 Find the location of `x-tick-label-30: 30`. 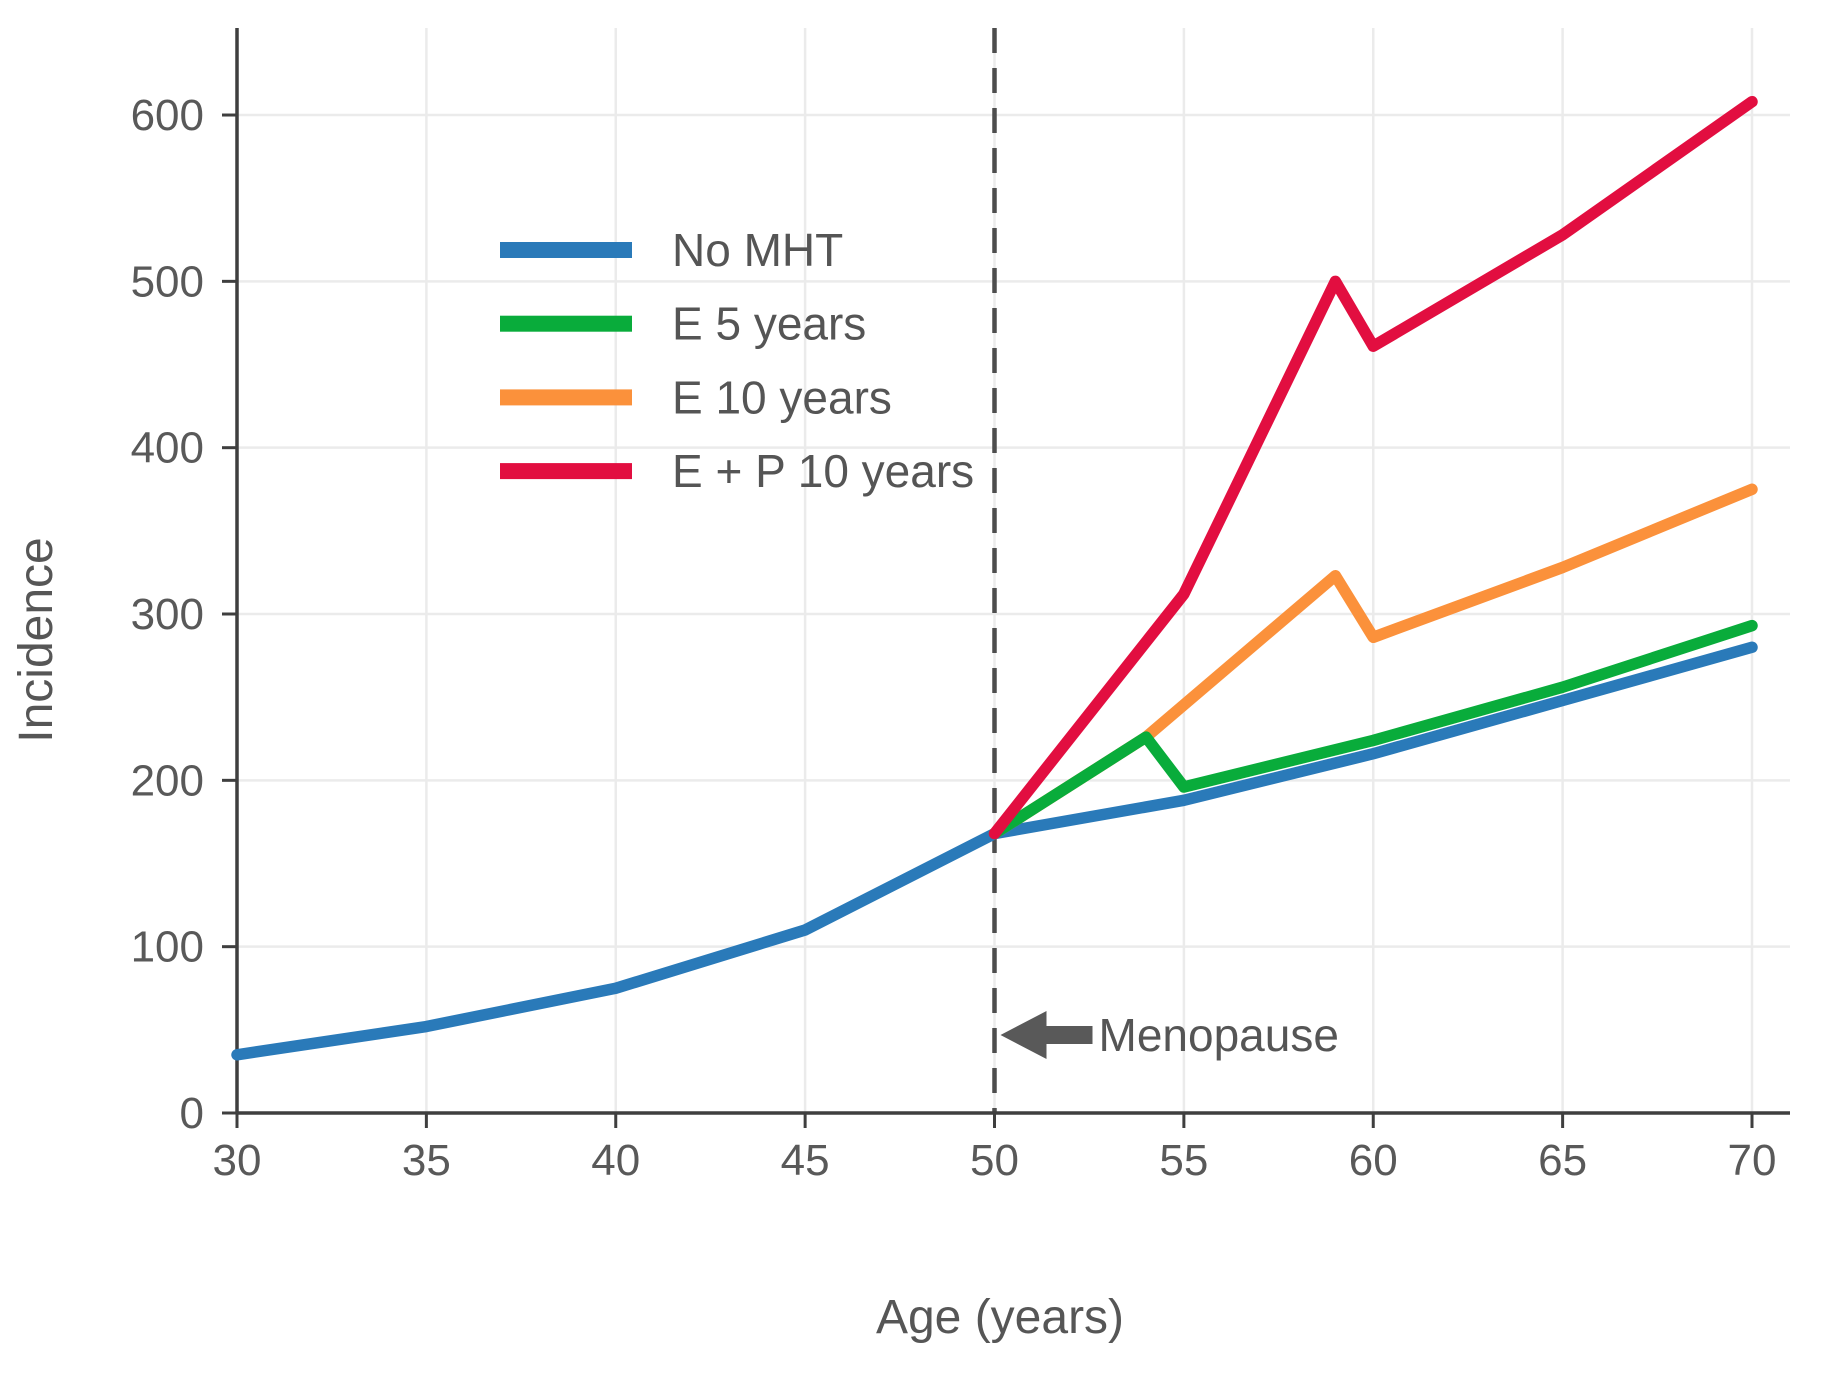

x-tick-label-30: 30 is located at coordinates (237, 1160).